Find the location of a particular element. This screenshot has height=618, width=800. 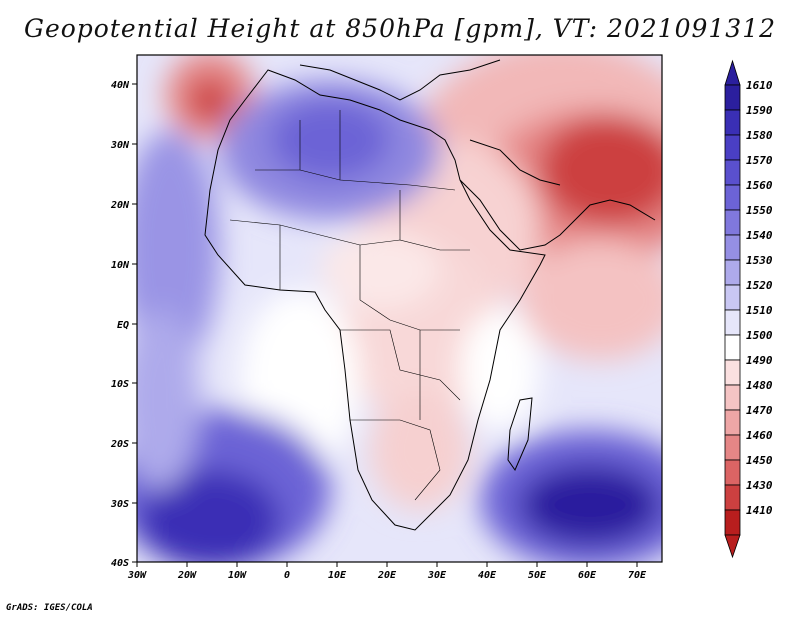

colorbar-label: 1580 is located at coordinates (759, 135).